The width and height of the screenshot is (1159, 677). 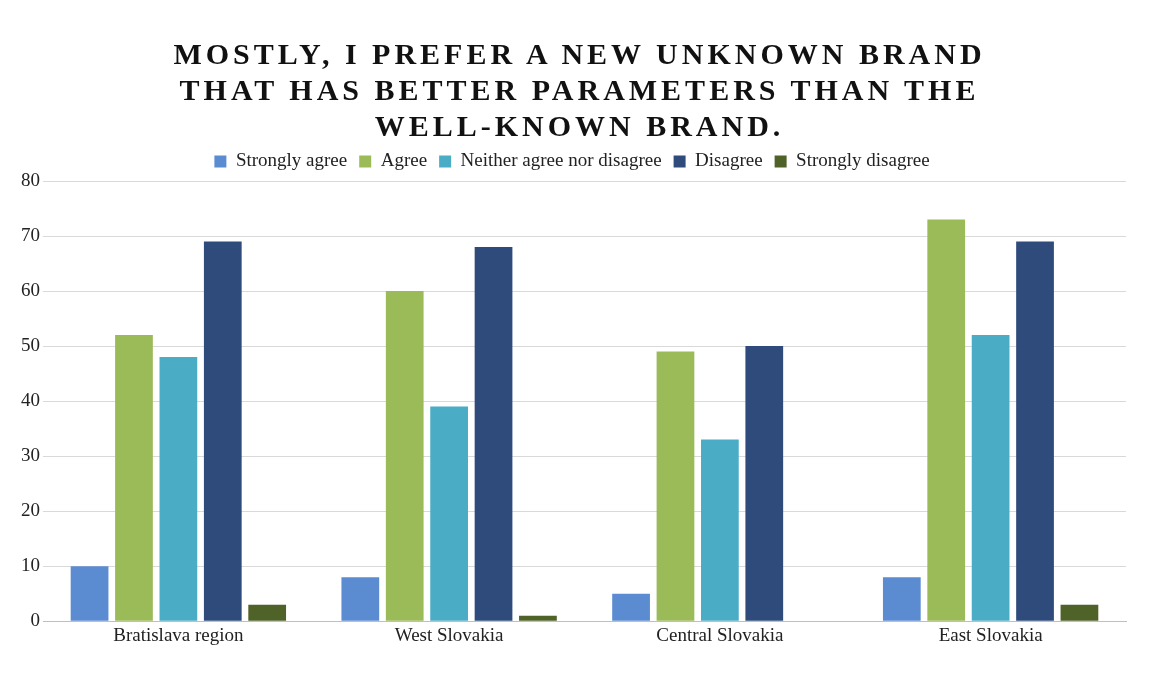 I want to click on x-tick-label: Central Slovakia, so click(x=720, y=634).